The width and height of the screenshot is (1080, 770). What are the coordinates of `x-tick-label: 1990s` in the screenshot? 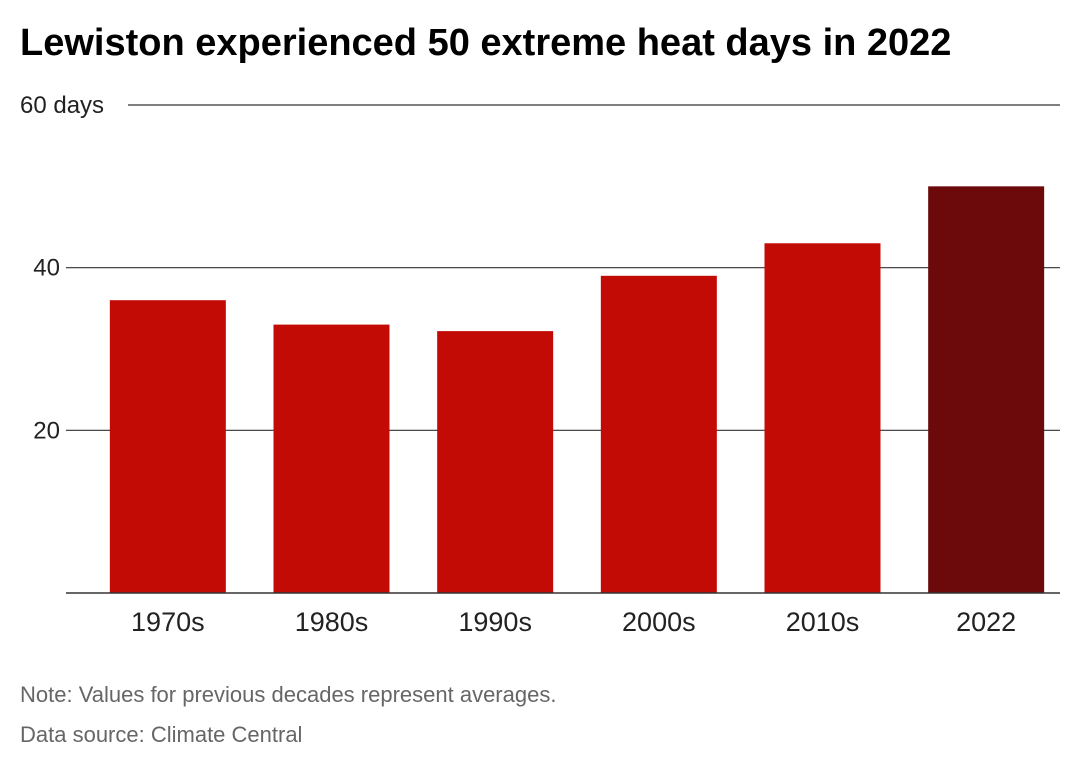 It's located at (495, 622).